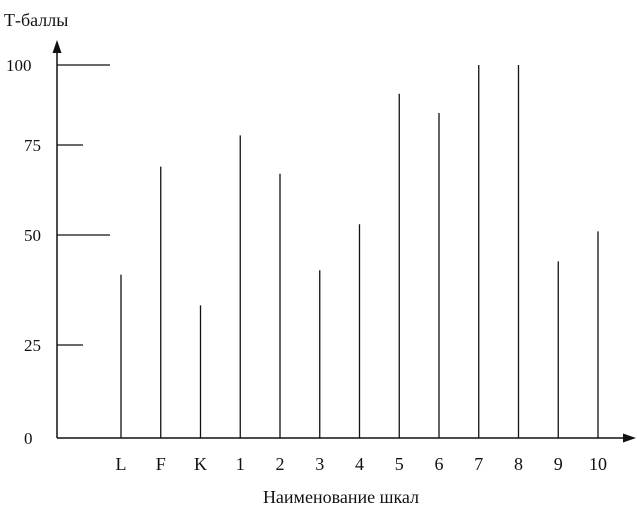 The image size is (637, 508). What do you see at coordinates (32, 235) in the screenshot?
I see `y-tick-label-50: 50` at bounding box center [32, 235].